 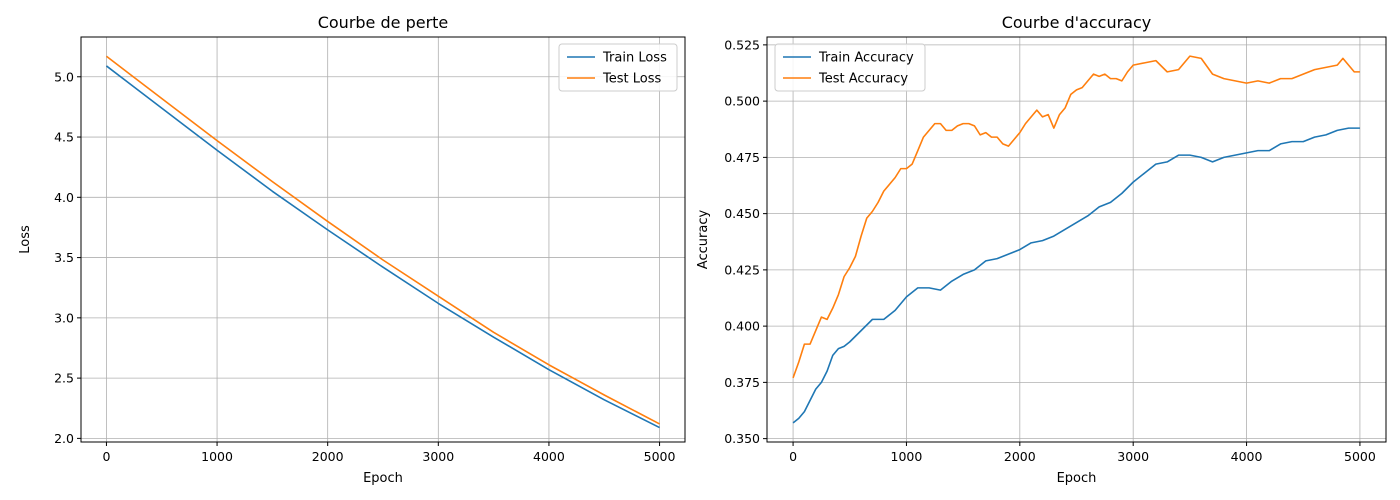 What do you see at coordinates (634, 58) in the screenshot?
I see `legend-label: Train Loss` at bounding box center [634, 58].